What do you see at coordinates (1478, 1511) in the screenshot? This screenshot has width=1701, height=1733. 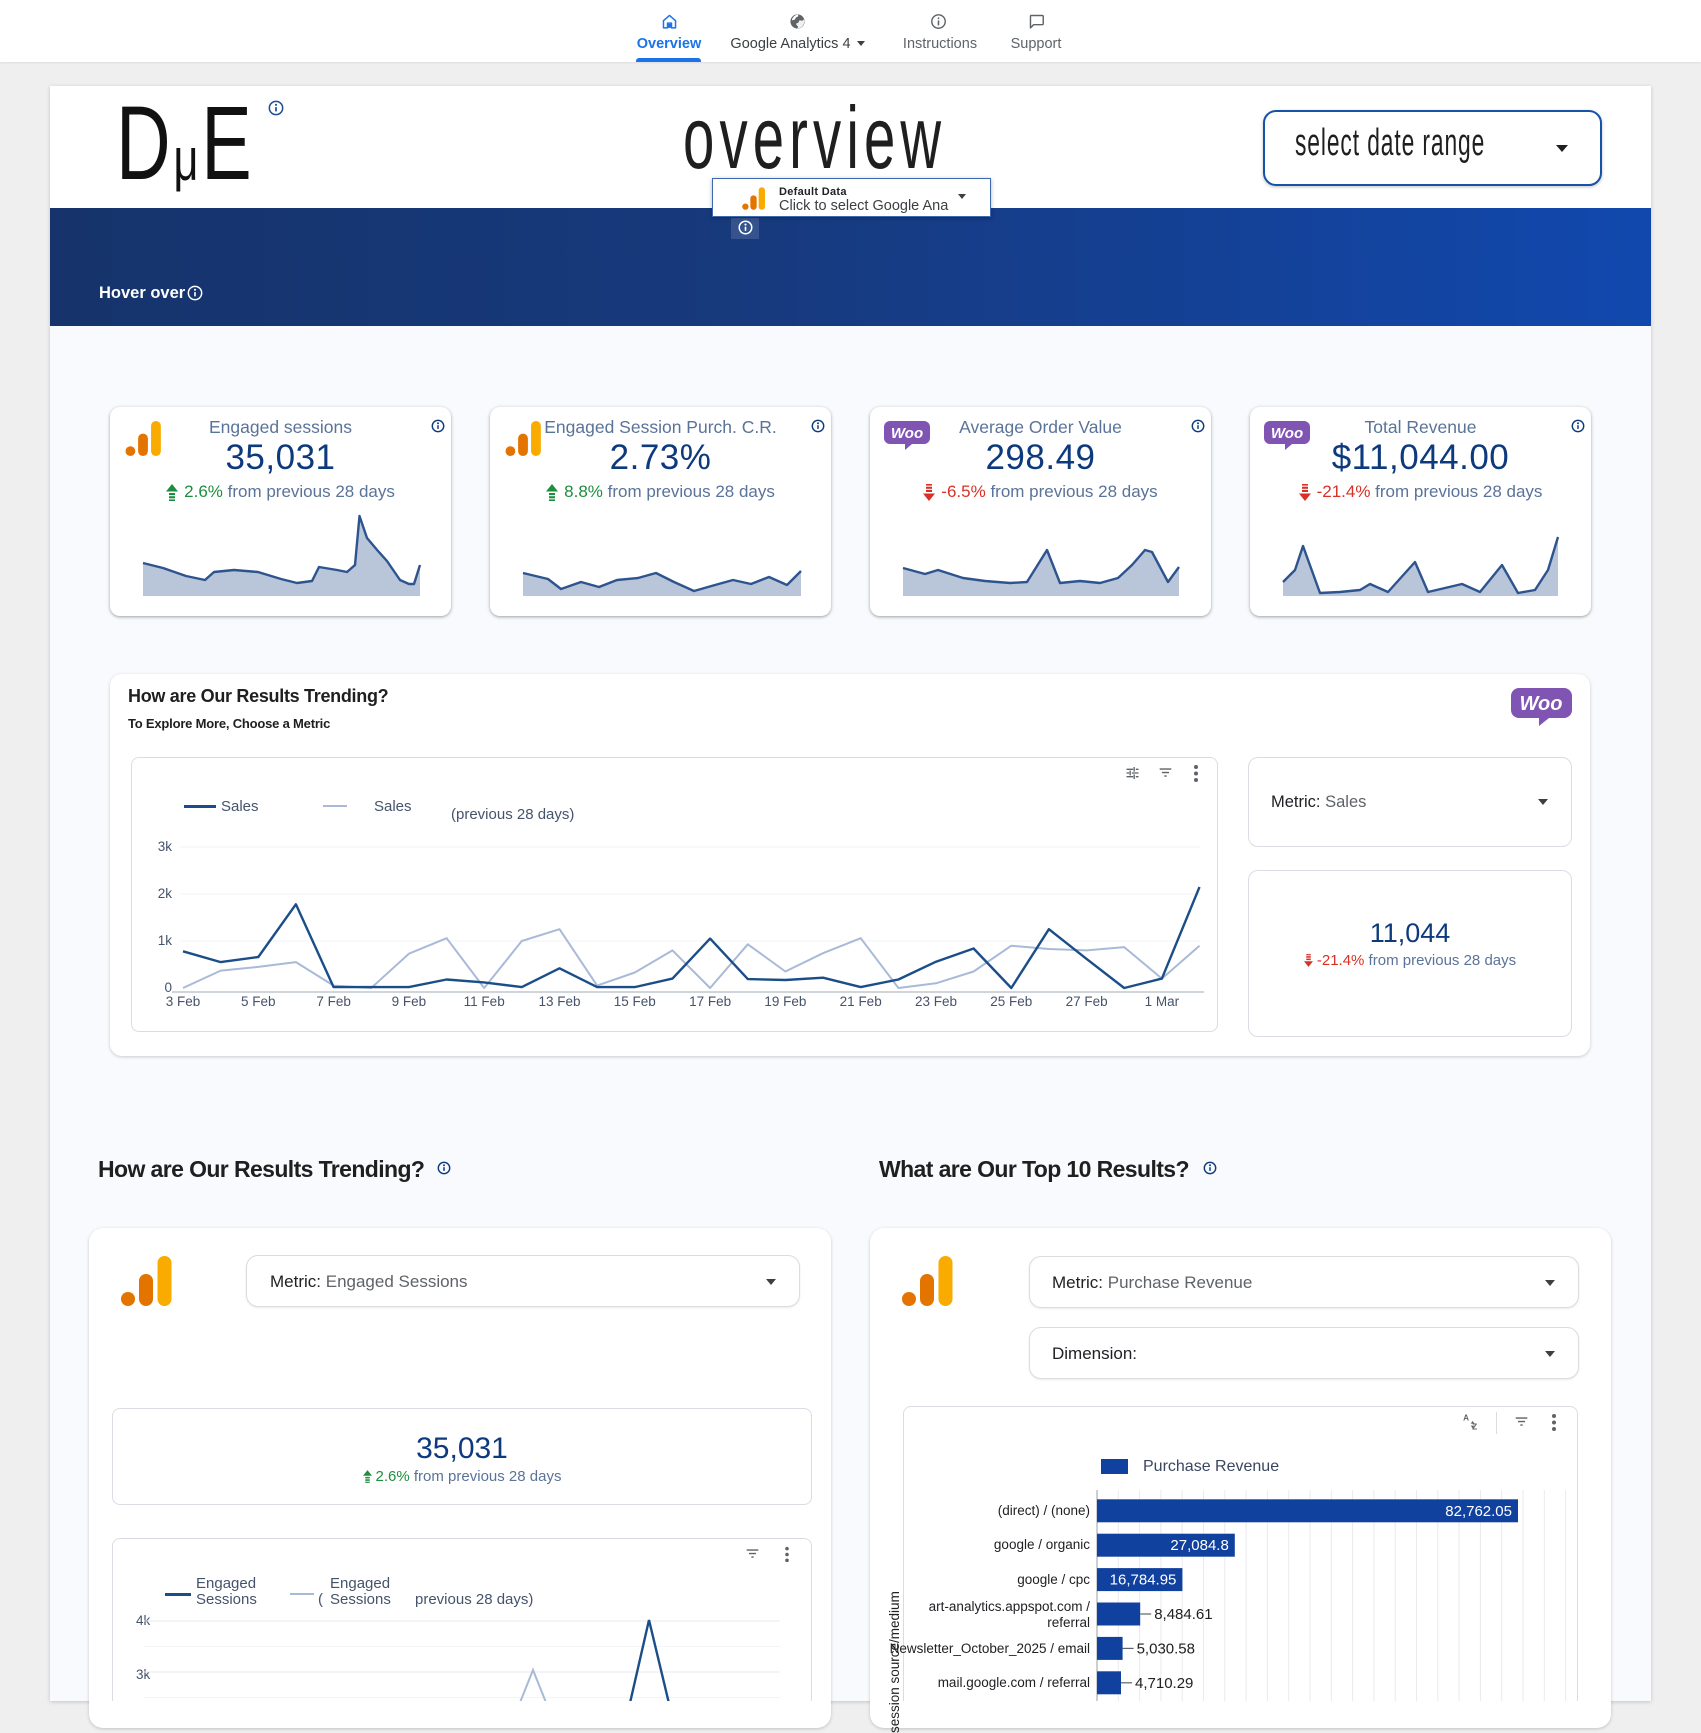 I see `svg-text: 82,762.05` at bounding box center [1478, 1511].